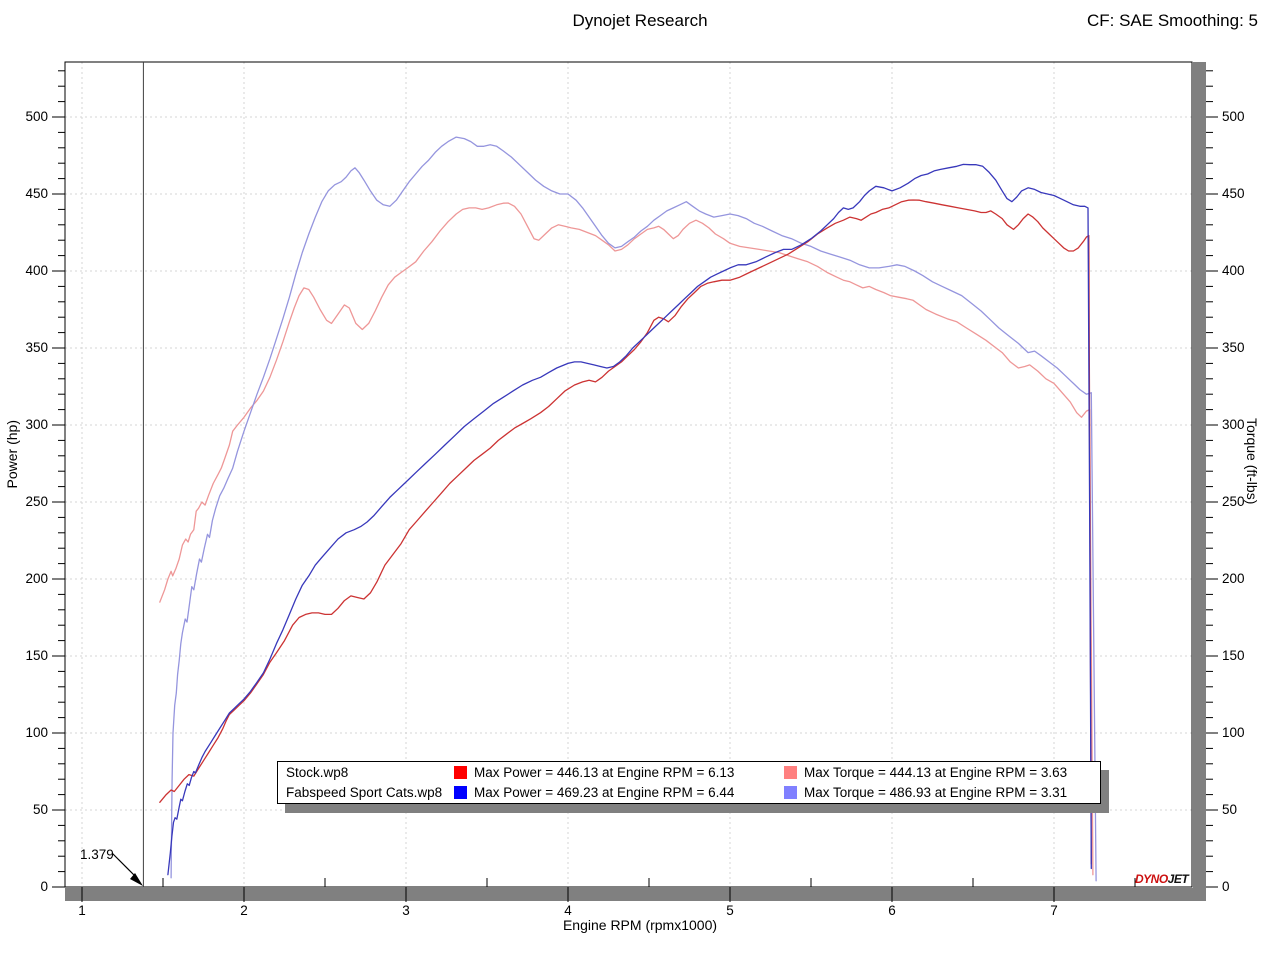  I want to click on x-axis-label-rpm: Engine RPM (rpmx1000), so click(640, 925).